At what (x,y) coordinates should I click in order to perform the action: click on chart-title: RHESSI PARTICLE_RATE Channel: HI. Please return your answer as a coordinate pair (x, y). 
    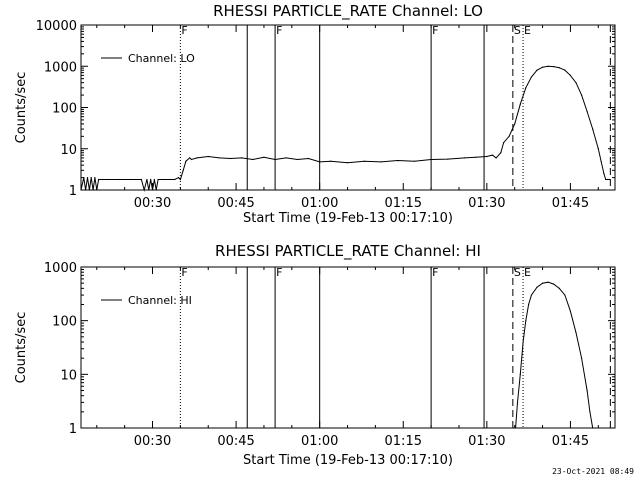
    Looking at the image, I should click on (348, 251).